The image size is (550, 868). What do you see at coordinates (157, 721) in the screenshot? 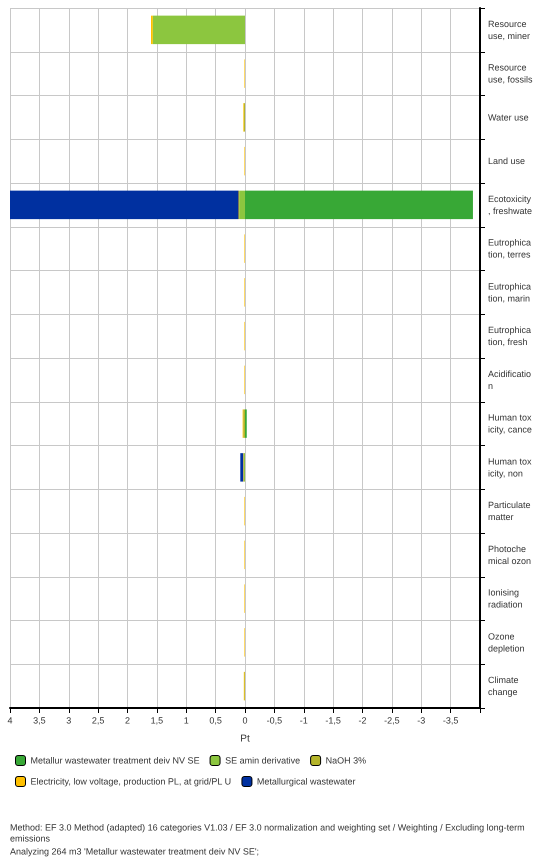
I see `x-tick-label: 1,5` at bounding box center [157, 721].